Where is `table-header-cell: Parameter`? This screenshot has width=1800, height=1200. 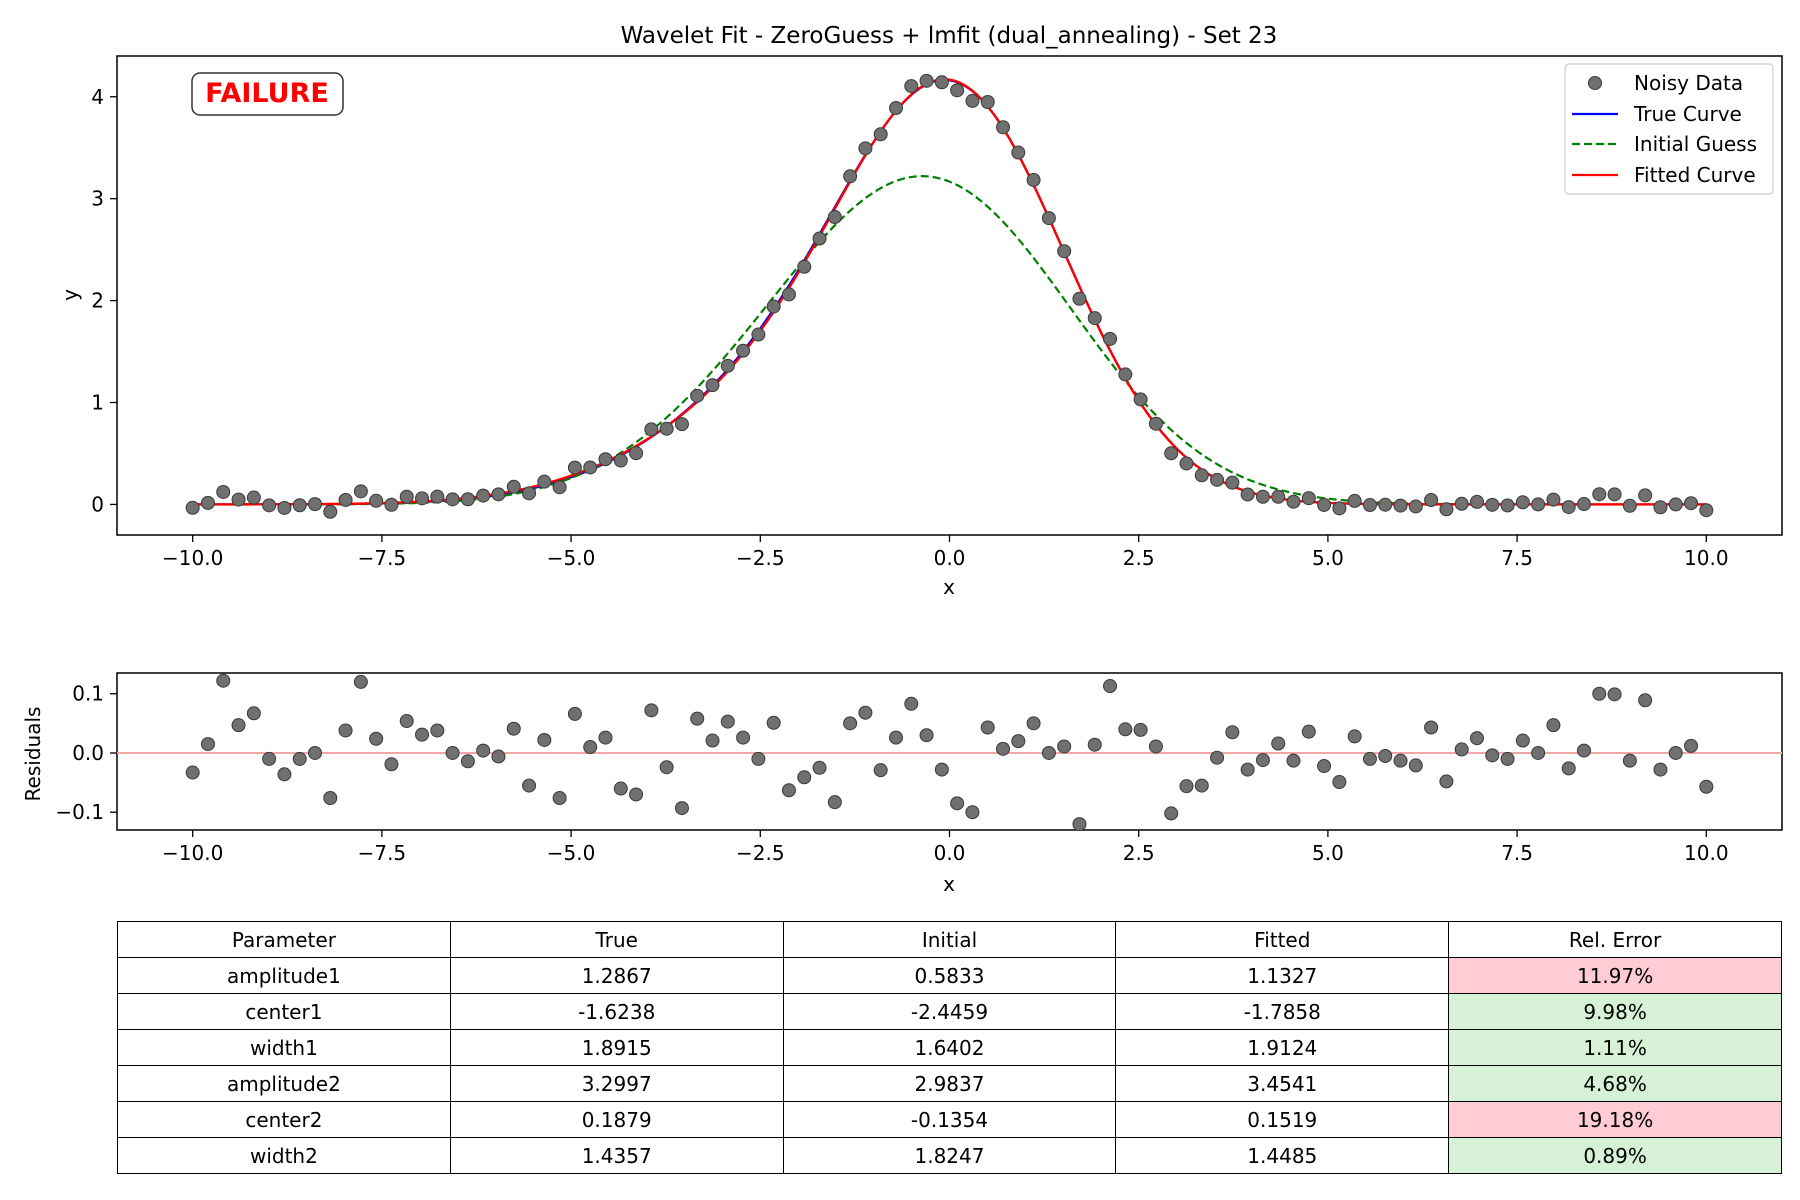 table-header-cell: Parameter is located at coordinates (284, 939).